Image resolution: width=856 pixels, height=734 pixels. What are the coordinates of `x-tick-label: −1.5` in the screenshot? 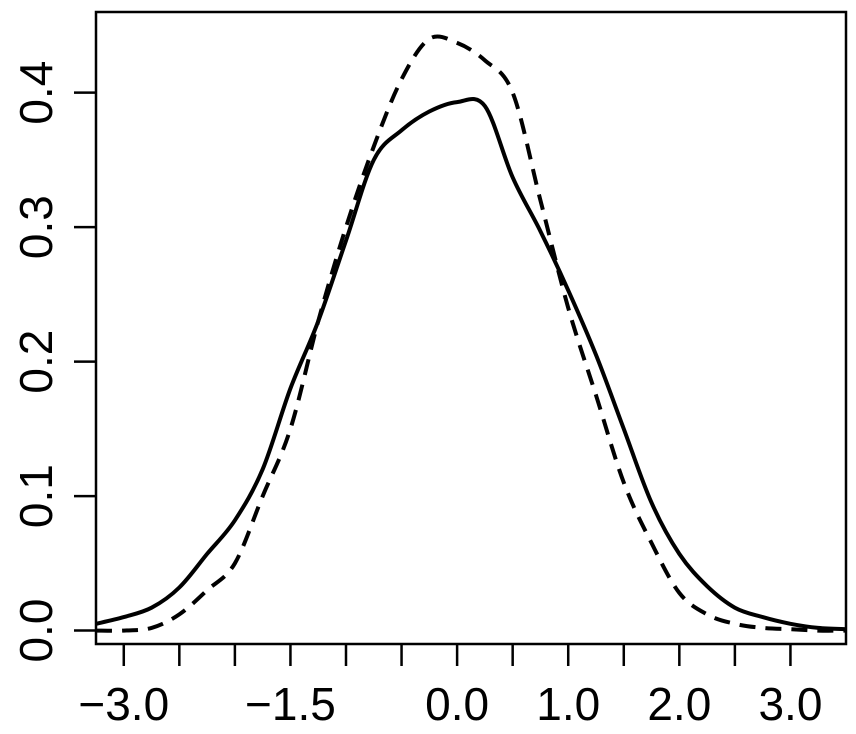 It's located at (290, 704).